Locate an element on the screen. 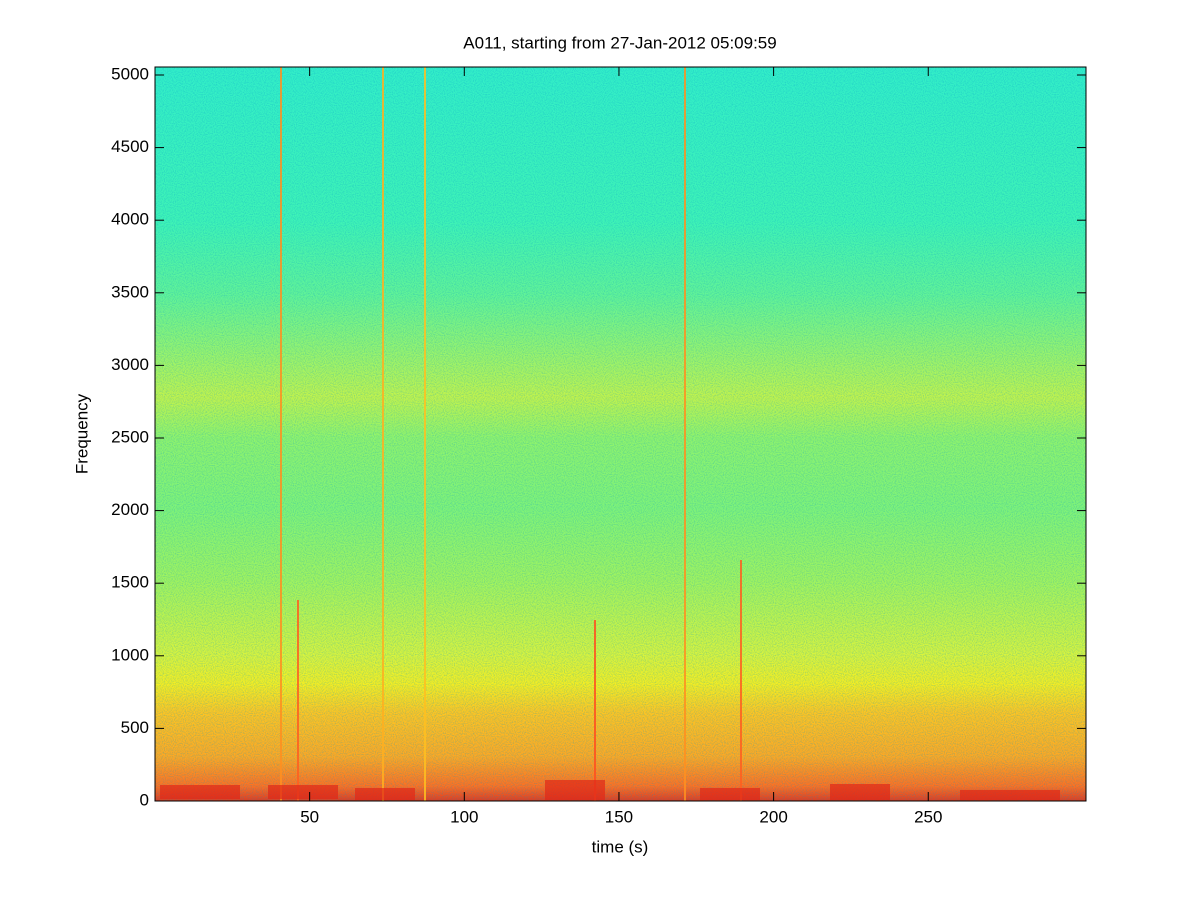 Image resolution: width=1200 pixels, height=900 pixels. x-tick-label: 150 is located at coordinates (619, 816).